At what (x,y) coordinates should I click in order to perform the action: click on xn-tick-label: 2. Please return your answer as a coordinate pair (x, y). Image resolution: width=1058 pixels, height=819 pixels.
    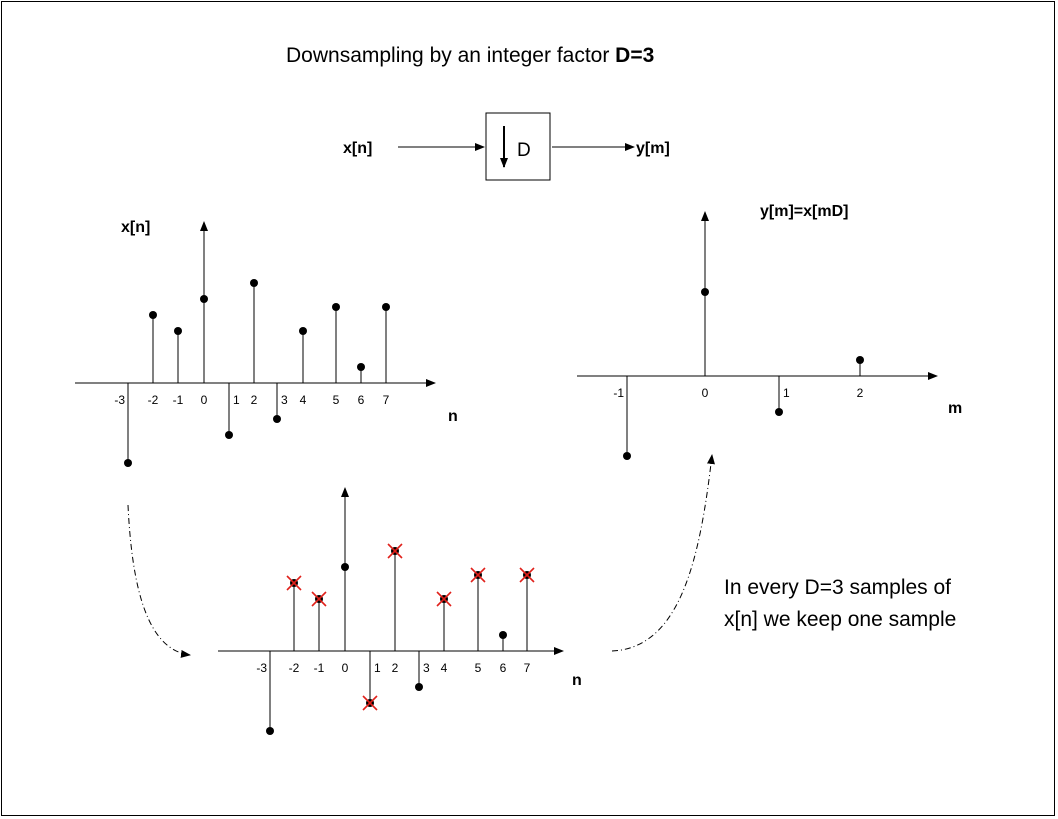
    Looking at the image, I should click on (254, 400).